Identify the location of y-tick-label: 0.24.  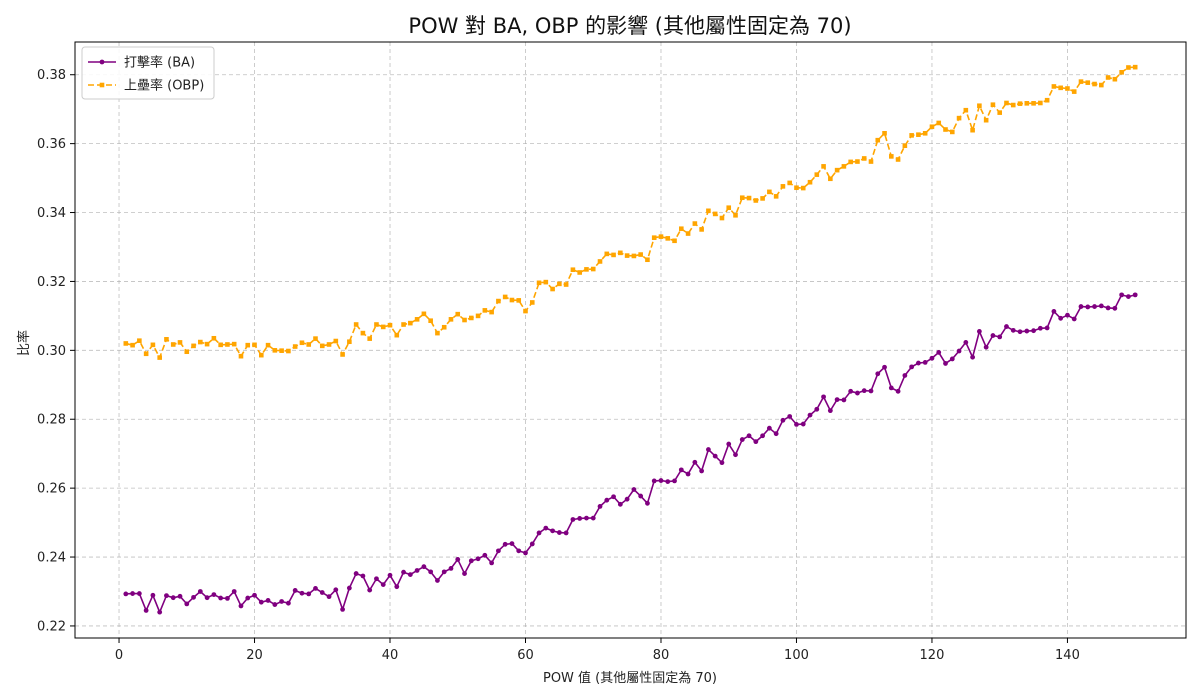
(51, 558).